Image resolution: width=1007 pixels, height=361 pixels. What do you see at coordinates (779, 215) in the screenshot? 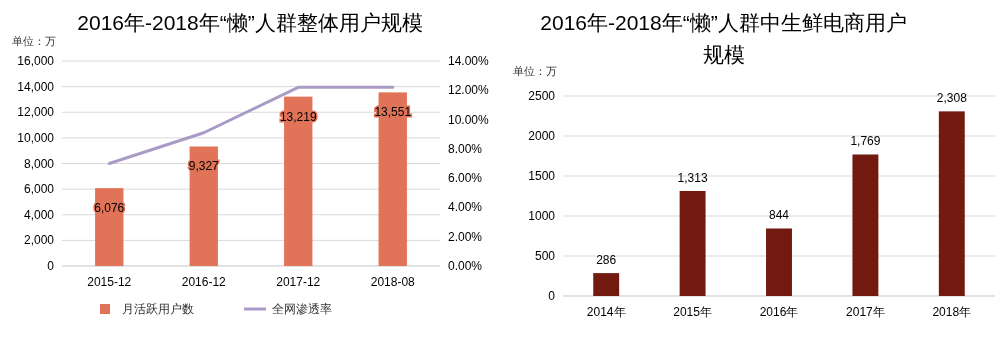
I see `data-label: 844` at bounding box center [779, 215].